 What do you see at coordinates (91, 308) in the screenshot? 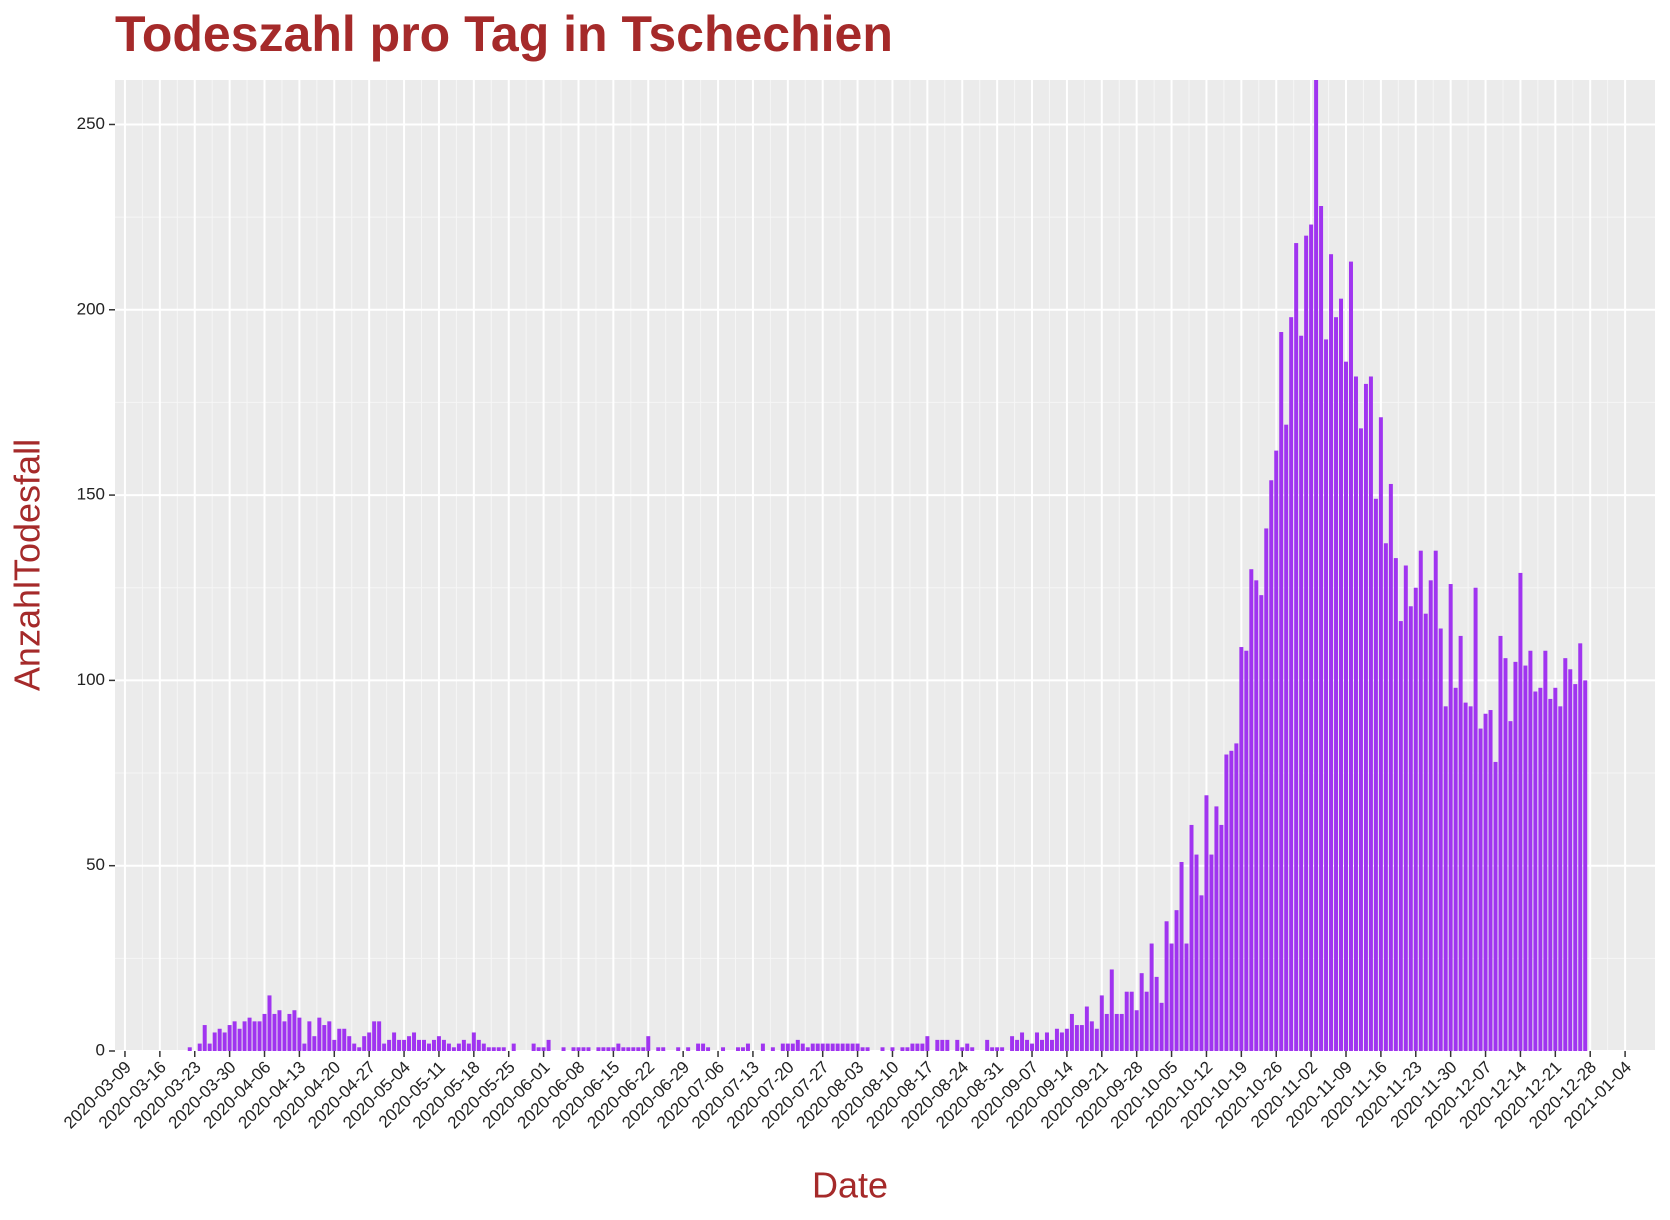
I see `y-tick-label: 200` at bounding box center [91, 308].